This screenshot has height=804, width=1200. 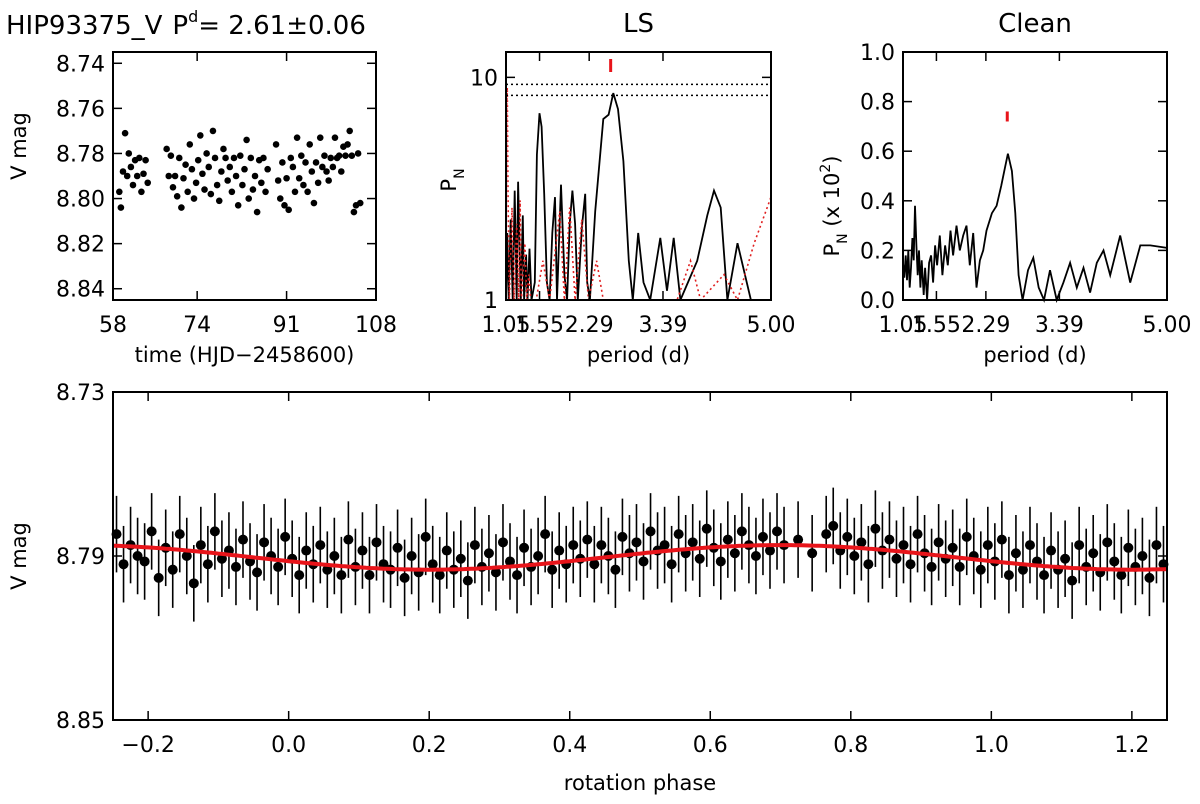 I want to click on figure-title: HIP93375_V Pd= 2.61±0.06, so click(x=186, y=24).